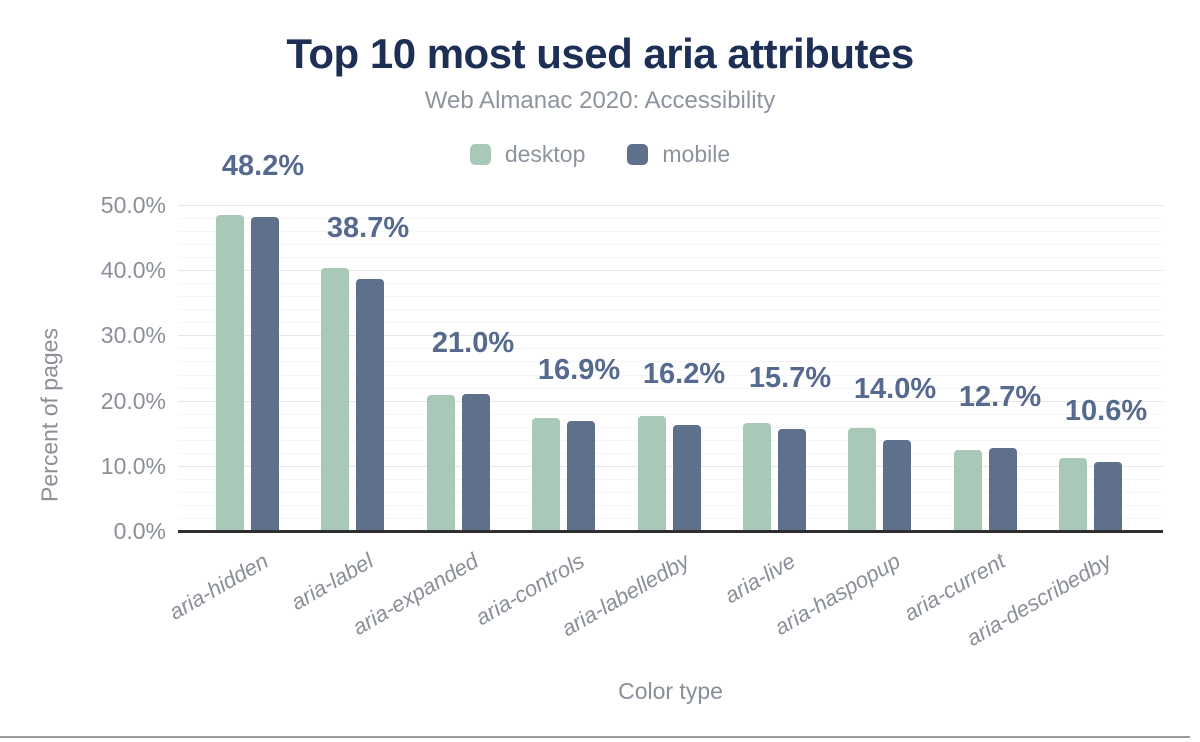  I want to click on x-axis-title: Color type, so click(670, 691).